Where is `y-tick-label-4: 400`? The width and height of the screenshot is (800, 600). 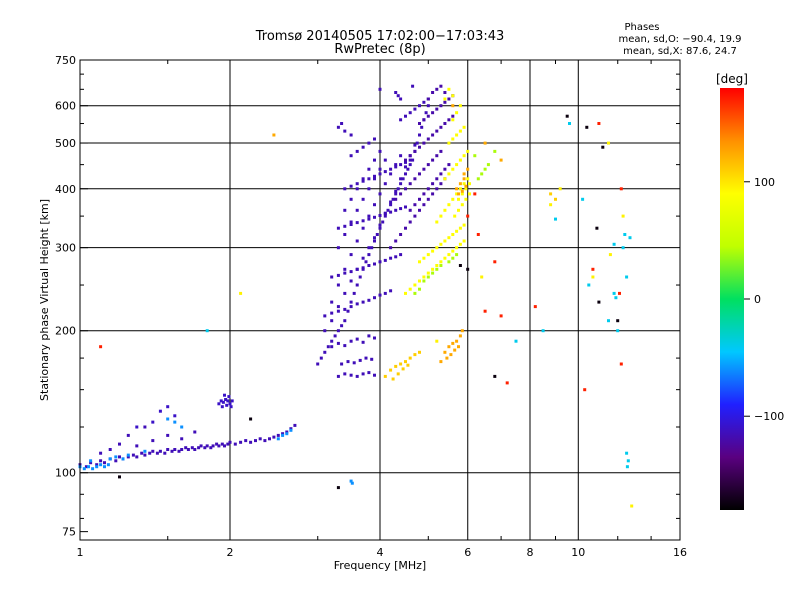 y-tick-label-4: 400 is located at coordinates (65, 189).